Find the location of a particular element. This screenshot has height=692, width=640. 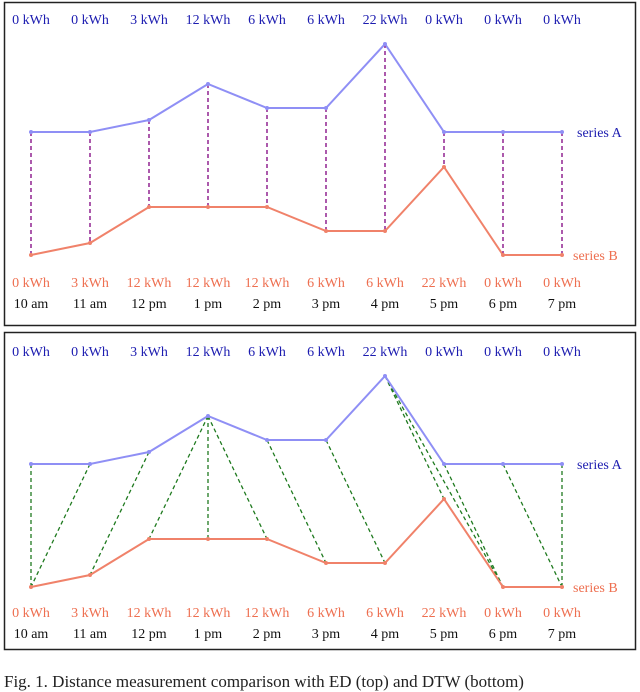

series-a-value-label: 3 kWh is located at coordinates (149, 20).